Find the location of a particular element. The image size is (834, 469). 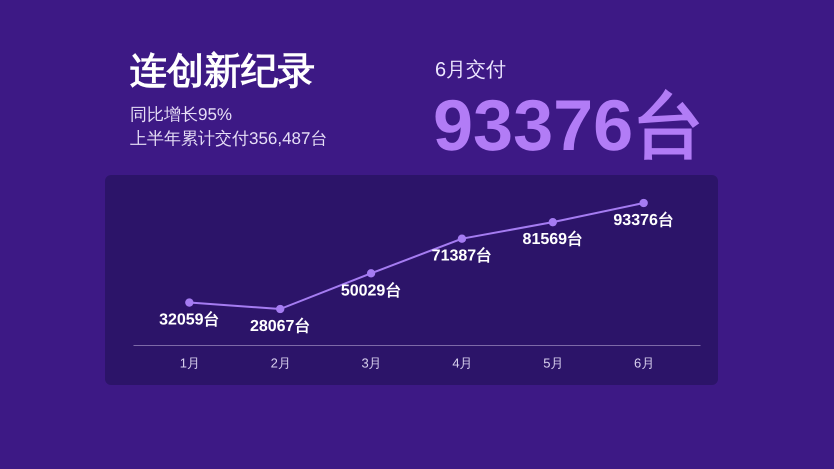

chart-title: 连创新纪录 is located at coordinates (222, 70).